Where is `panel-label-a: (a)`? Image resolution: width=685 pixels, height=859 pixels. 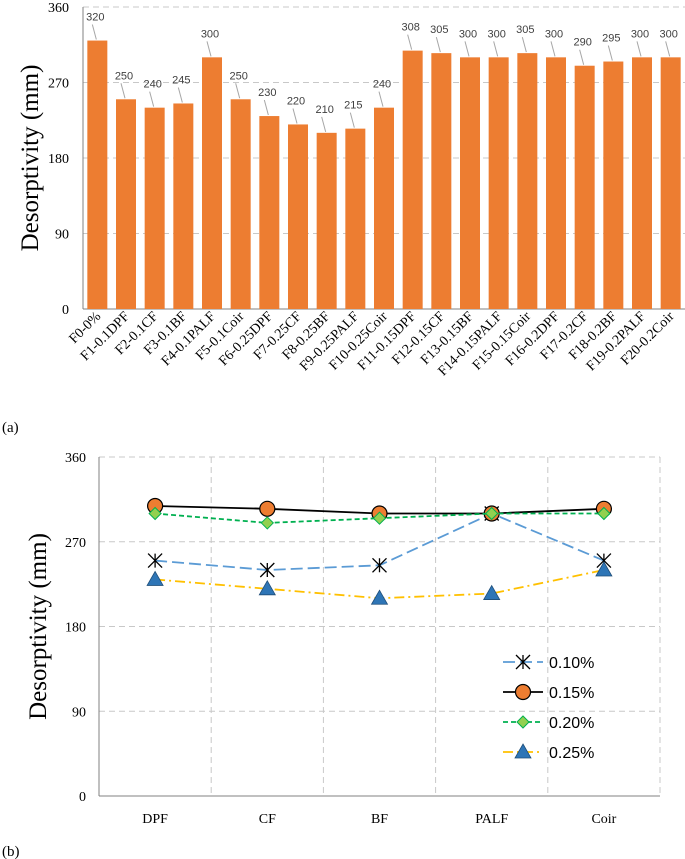 panel-label-a: (a) is located at coordinates (10, 428).